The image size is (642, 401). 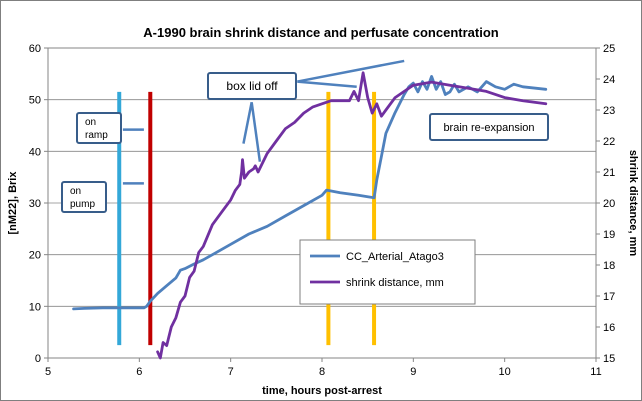 What do you see at coordinates (231, 372) in the screenshot?
I see `x-tick-label: 7` at bounding box center [231, 372].